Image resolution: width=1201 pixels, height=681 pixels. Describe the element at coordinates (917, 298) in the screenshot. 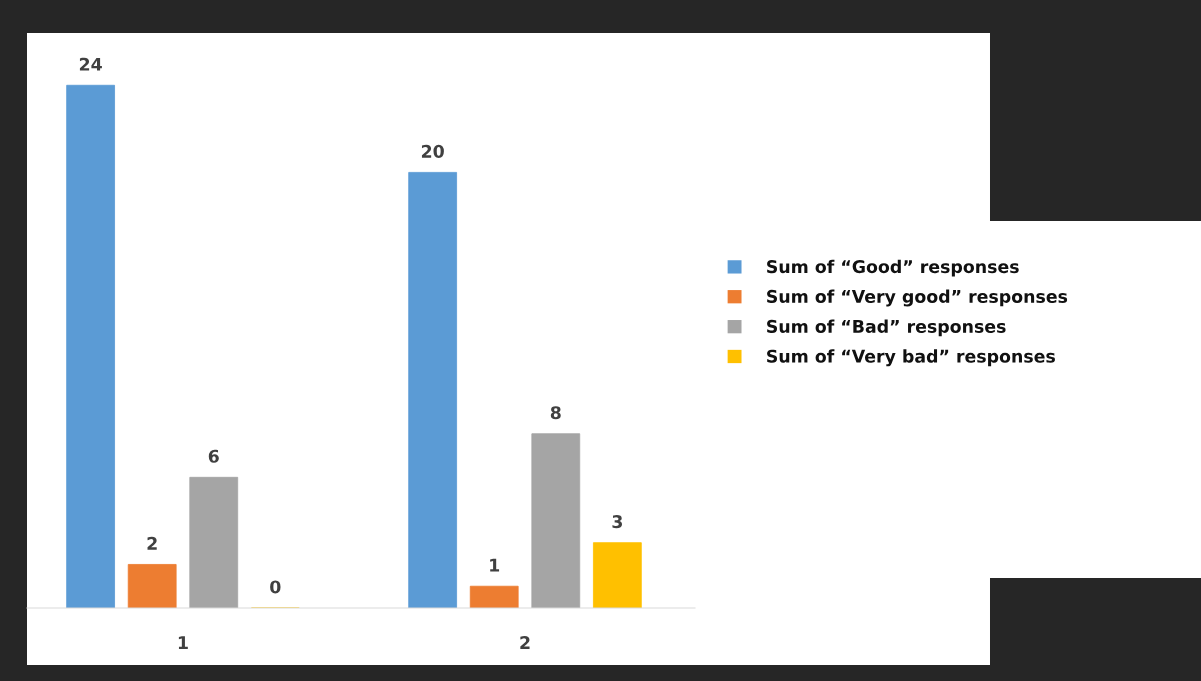

I see `legend-label: Sum of “Very good” responses` at that location.